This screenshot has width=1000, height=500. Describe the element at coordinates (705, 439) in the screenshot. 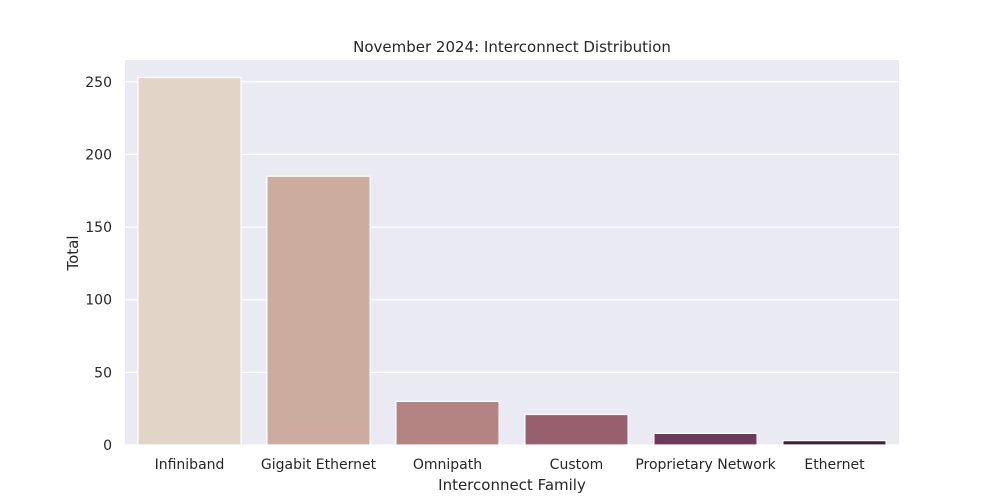

I see `bar-proprietary-network` at that location.